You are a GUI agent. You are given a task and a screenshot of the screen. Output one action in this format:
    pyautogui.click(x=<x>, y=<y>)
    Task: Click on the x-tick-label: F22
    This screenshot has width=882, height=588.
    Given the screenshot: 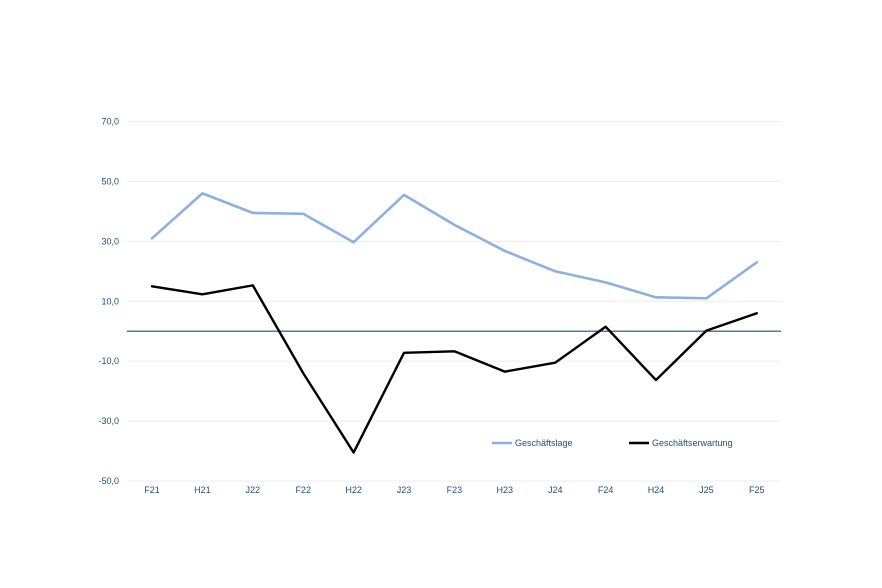 What is the action you would take?
    pyautogui.click(x=303, y=490)
    